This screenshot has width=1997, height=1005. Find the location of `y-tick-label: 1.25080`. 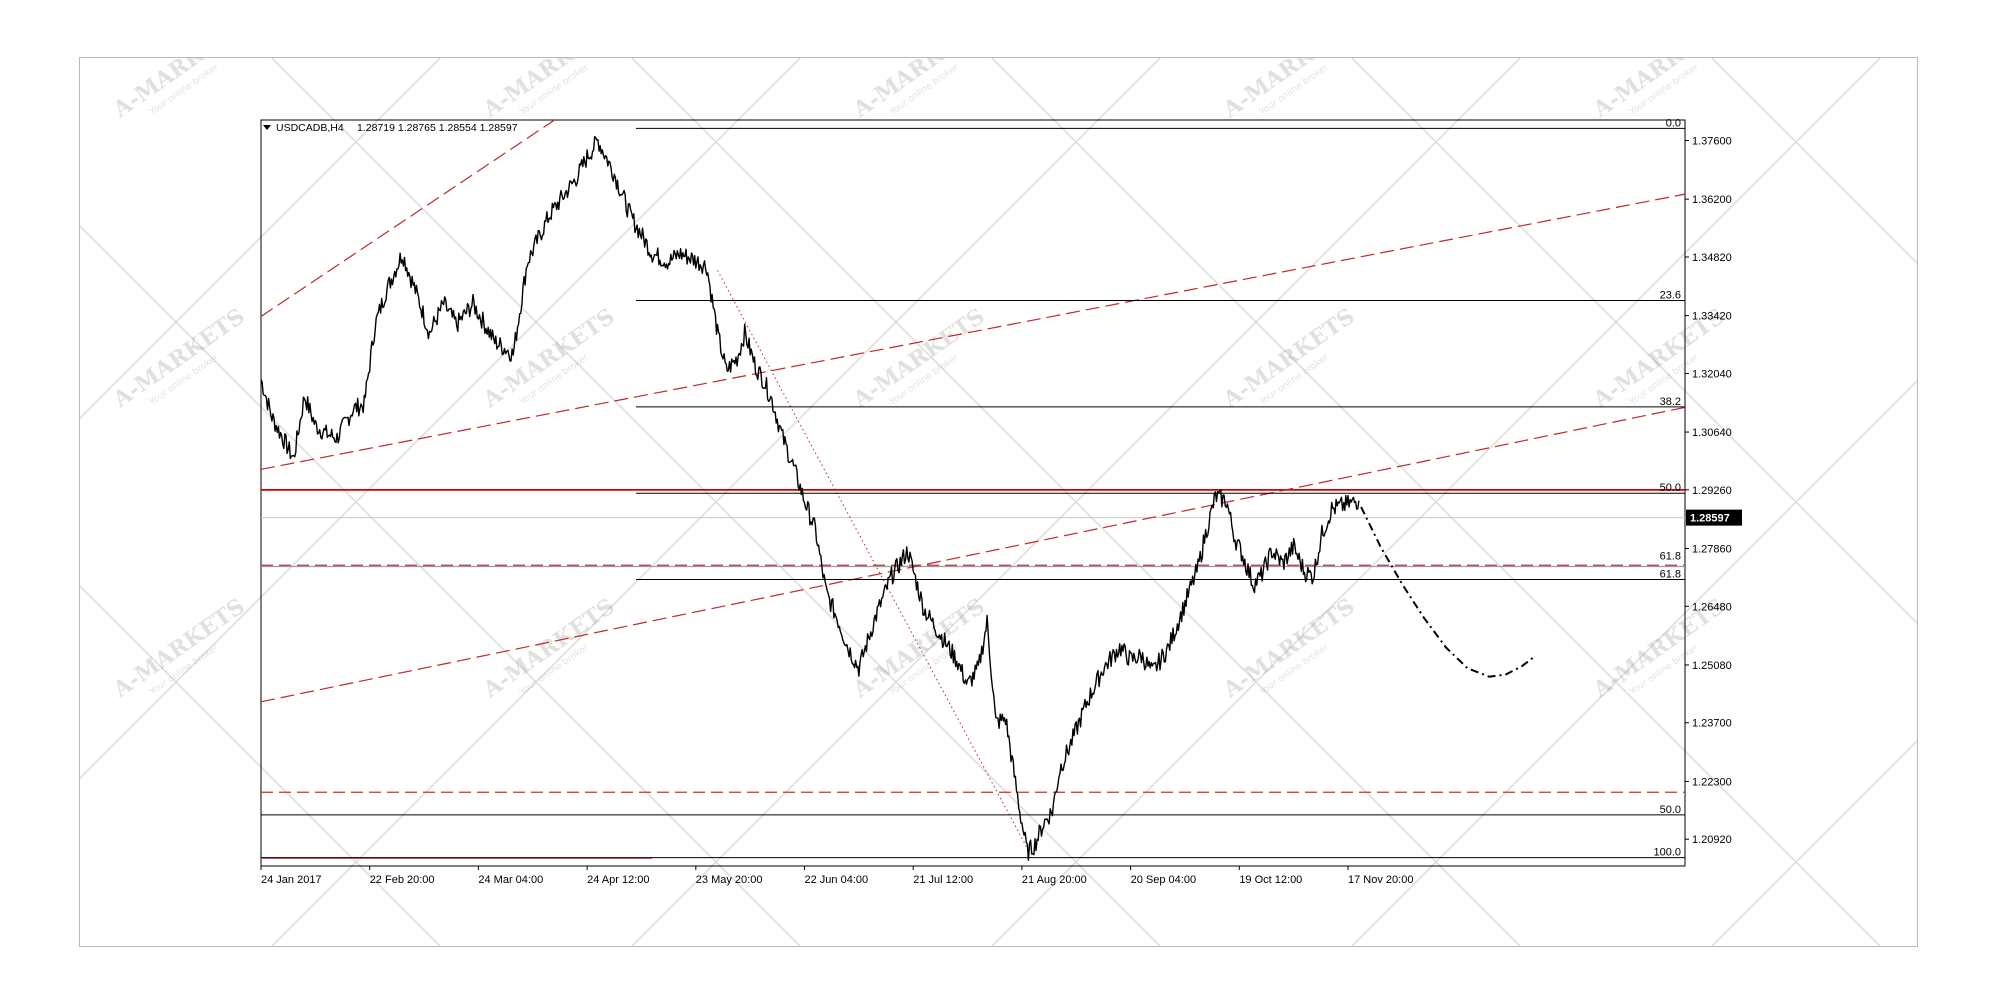

y-tick-label: 1.25080 is located at coordinates (1712, 666).